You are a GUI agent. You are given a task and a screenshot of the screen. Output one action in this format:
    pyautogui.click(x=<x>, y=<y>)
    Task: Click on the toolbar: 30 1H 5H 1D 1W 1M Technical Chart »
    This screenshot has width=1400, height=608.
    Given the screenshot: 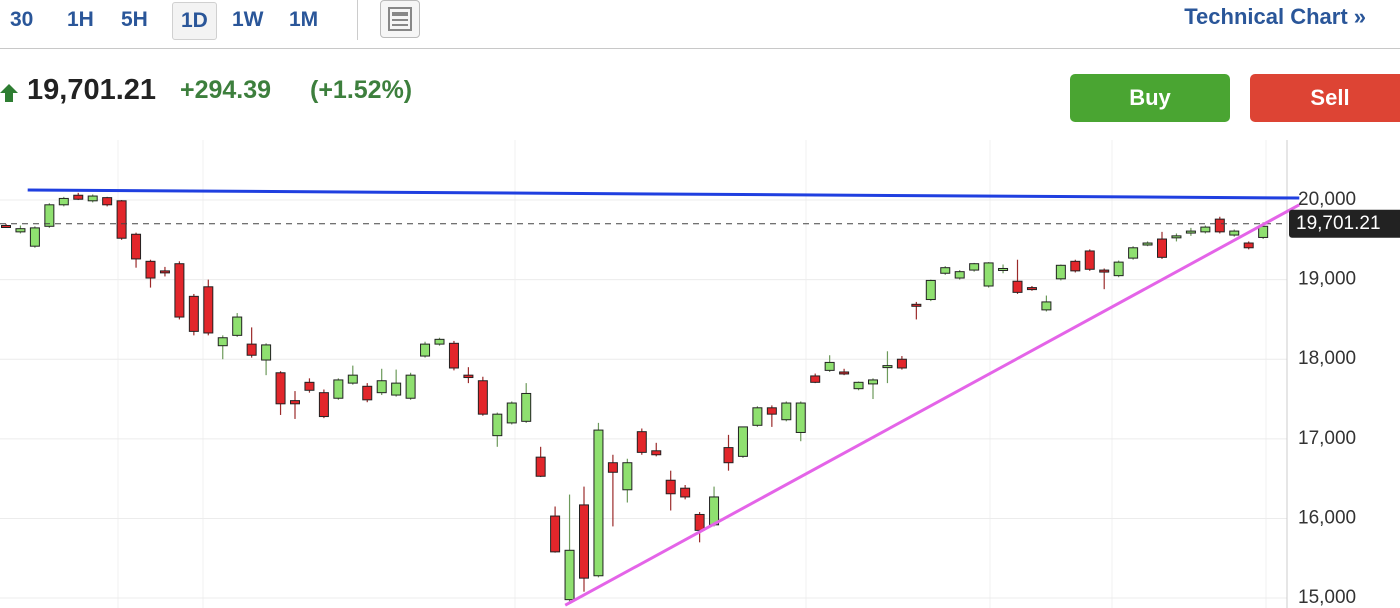 What is the action you would take?
    pyautogui.click(x=700, y=24)
    